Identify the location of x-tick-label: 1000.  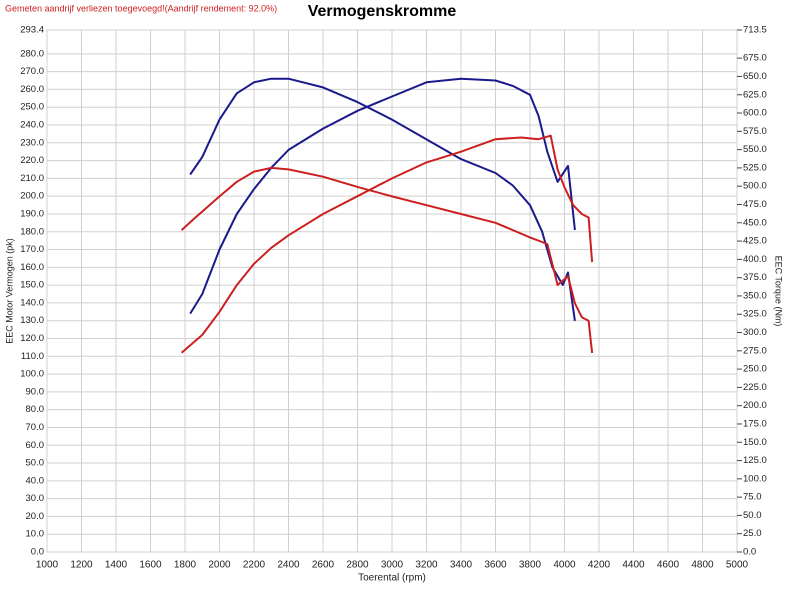
(47, 565).